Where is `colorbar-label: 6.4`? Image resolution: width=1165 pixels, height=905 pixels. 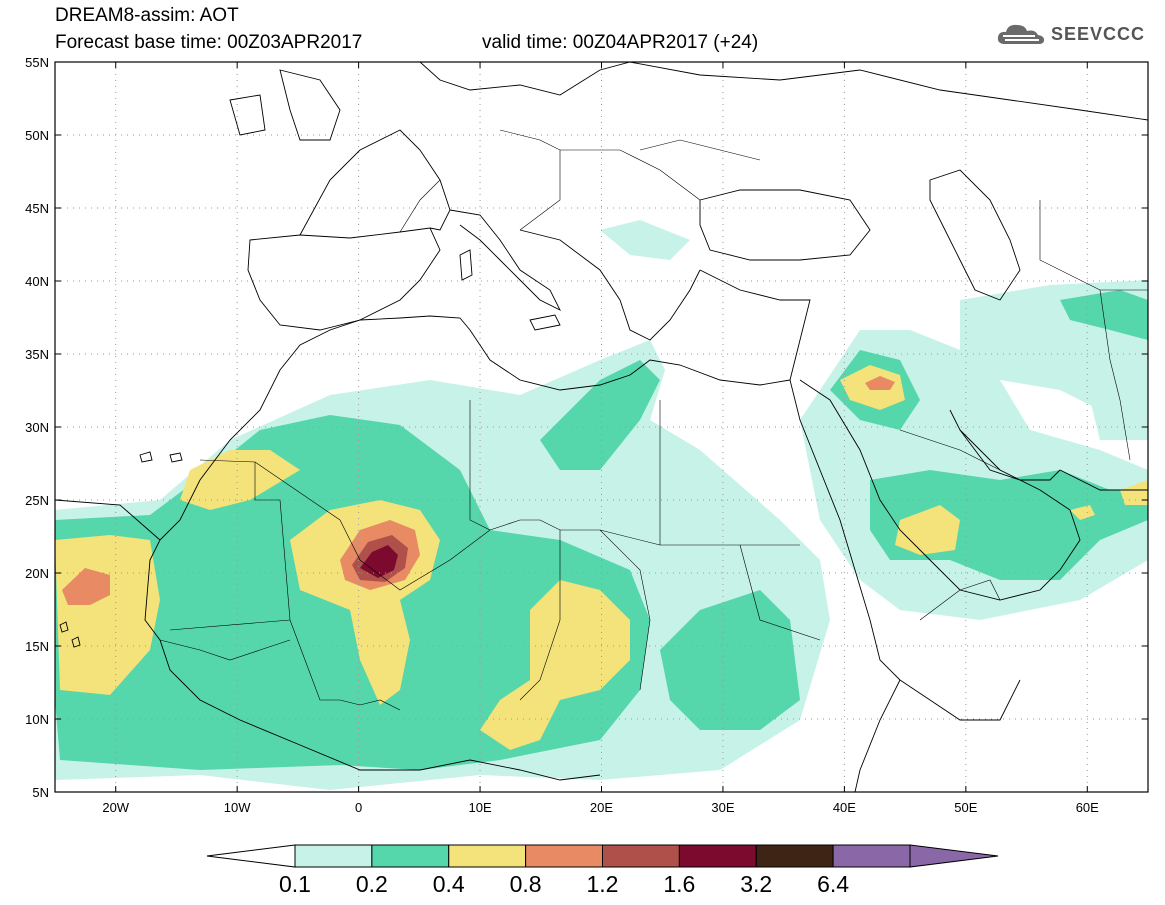
colorbar-label: 6.4 is located at coordinates (833, 884).